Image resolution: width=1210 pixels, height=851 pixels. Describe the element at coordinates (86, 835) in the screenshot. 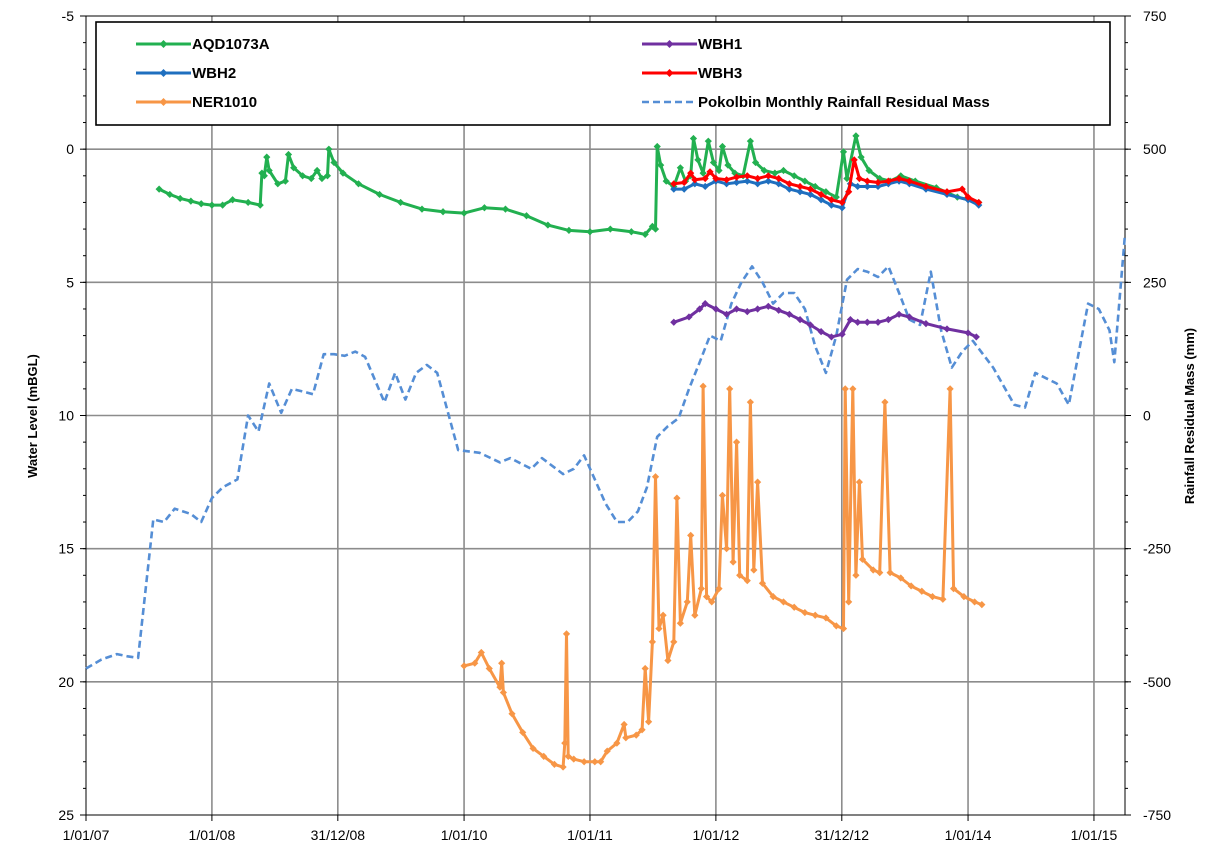

I see `x-tick-label: 1/01/07` at that location.